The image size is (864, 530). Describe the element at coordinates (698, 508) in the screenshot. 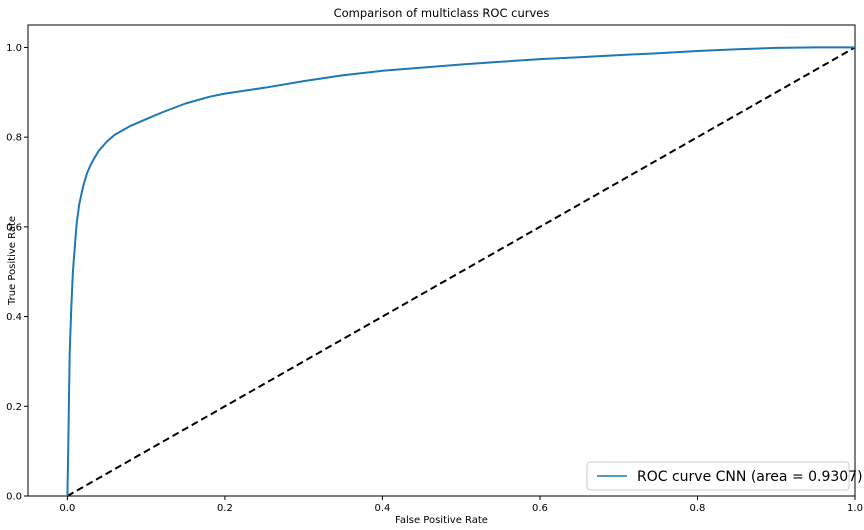

I see `x-tick-label: 0.8` at that location.